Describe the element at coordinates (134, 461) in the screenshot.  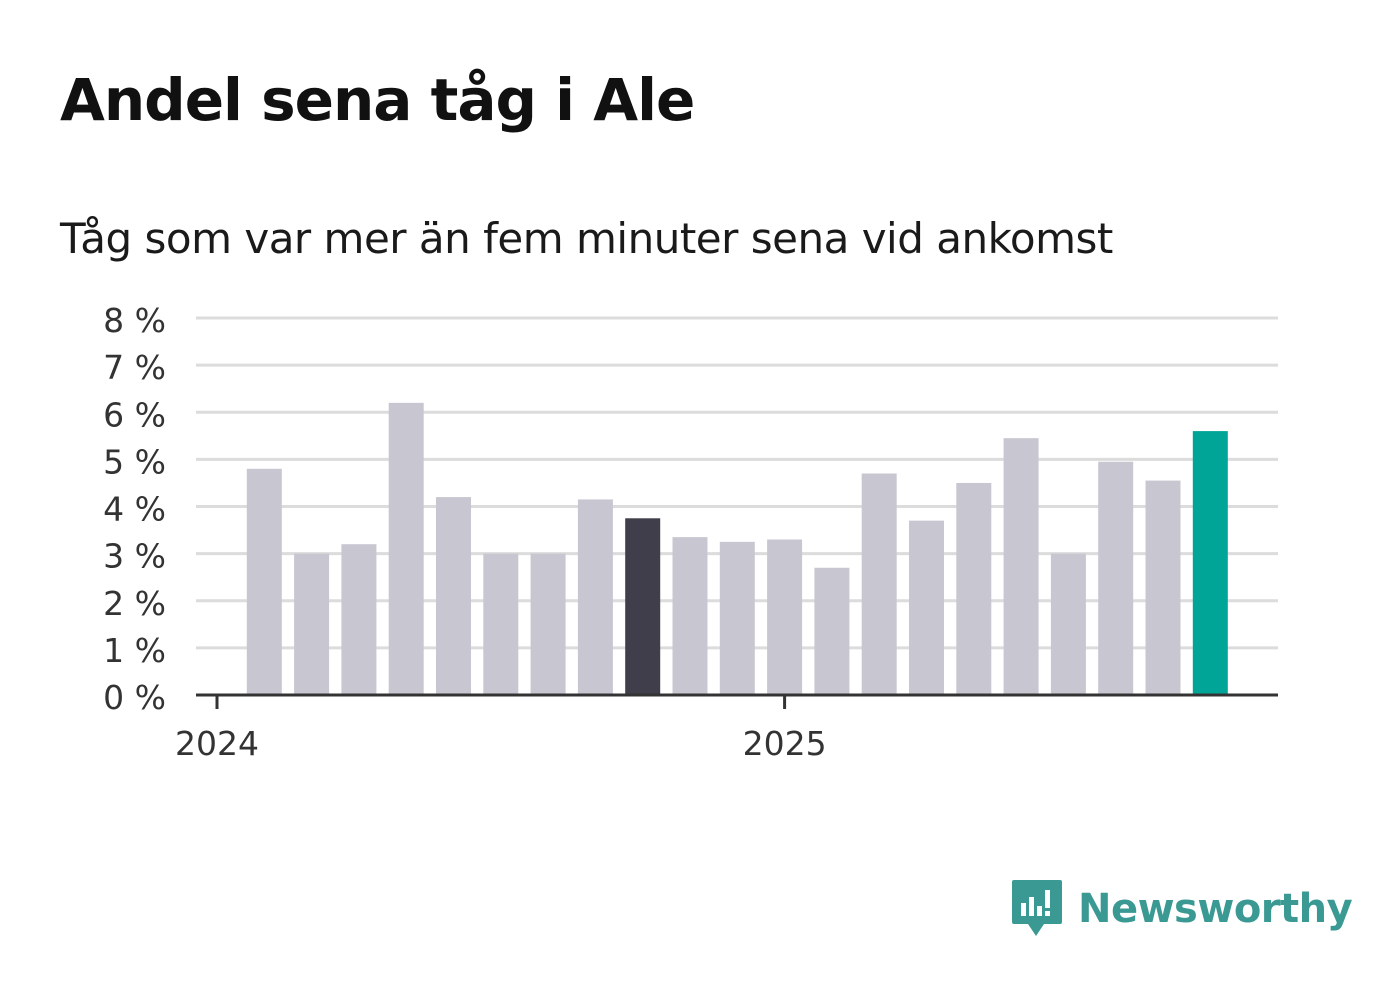
I see `y-tick-label: 5 %` at that location.